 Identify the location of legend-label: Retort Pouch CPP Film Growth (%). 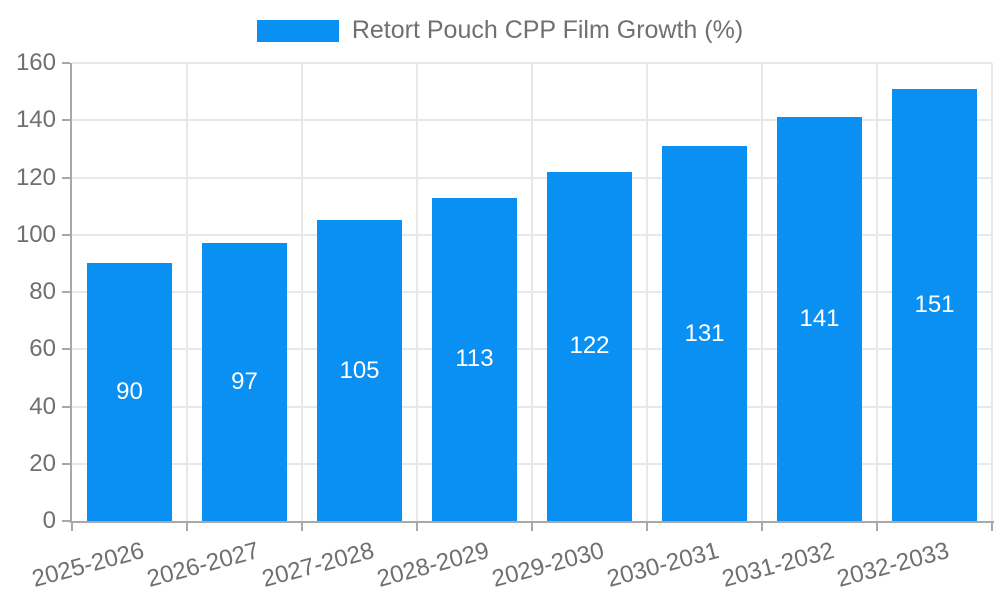
(547, 30).